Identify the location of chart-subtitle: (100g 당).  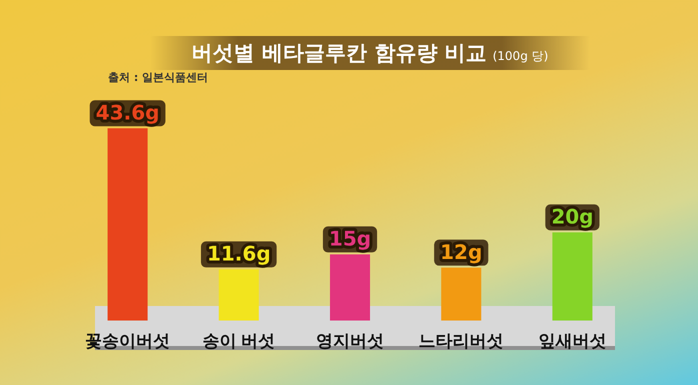
(520, 56).